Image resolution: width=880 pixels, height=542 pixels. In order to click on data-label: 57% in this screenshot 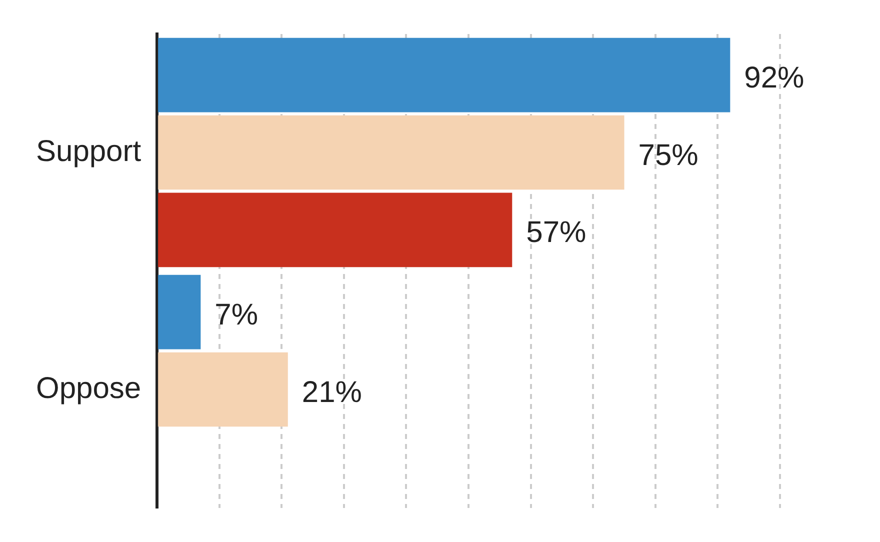, I will do `click(556, 233)`.